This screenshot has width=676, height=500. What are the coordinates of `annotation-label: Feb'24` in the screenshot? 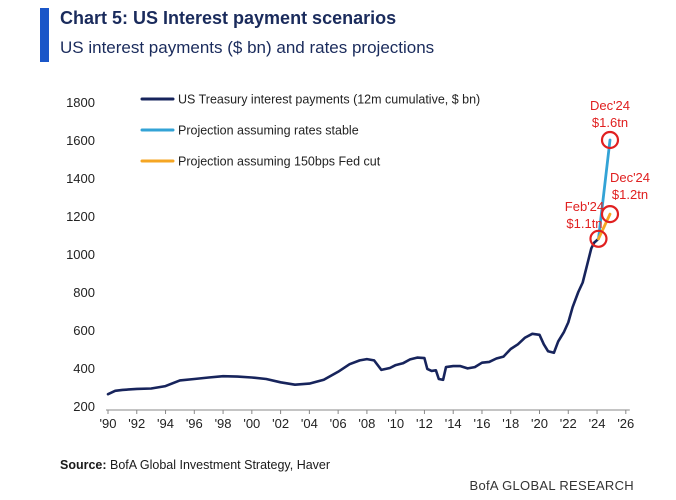 It's located at (584, 206).